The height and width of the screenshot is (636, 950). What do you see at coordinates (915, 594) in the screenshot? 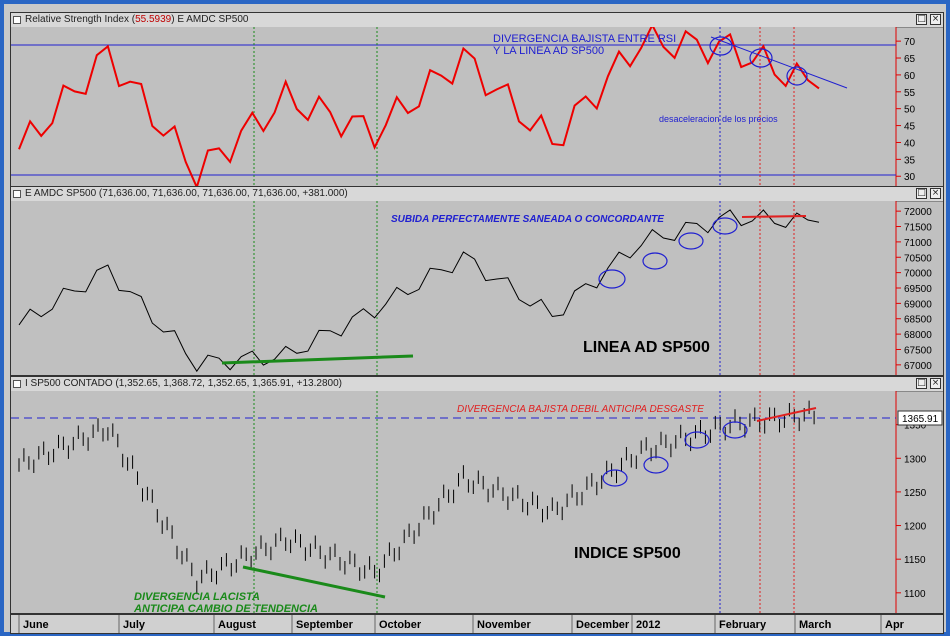
I see `y-tick-label: 1100` at bounding box center [915, 594].